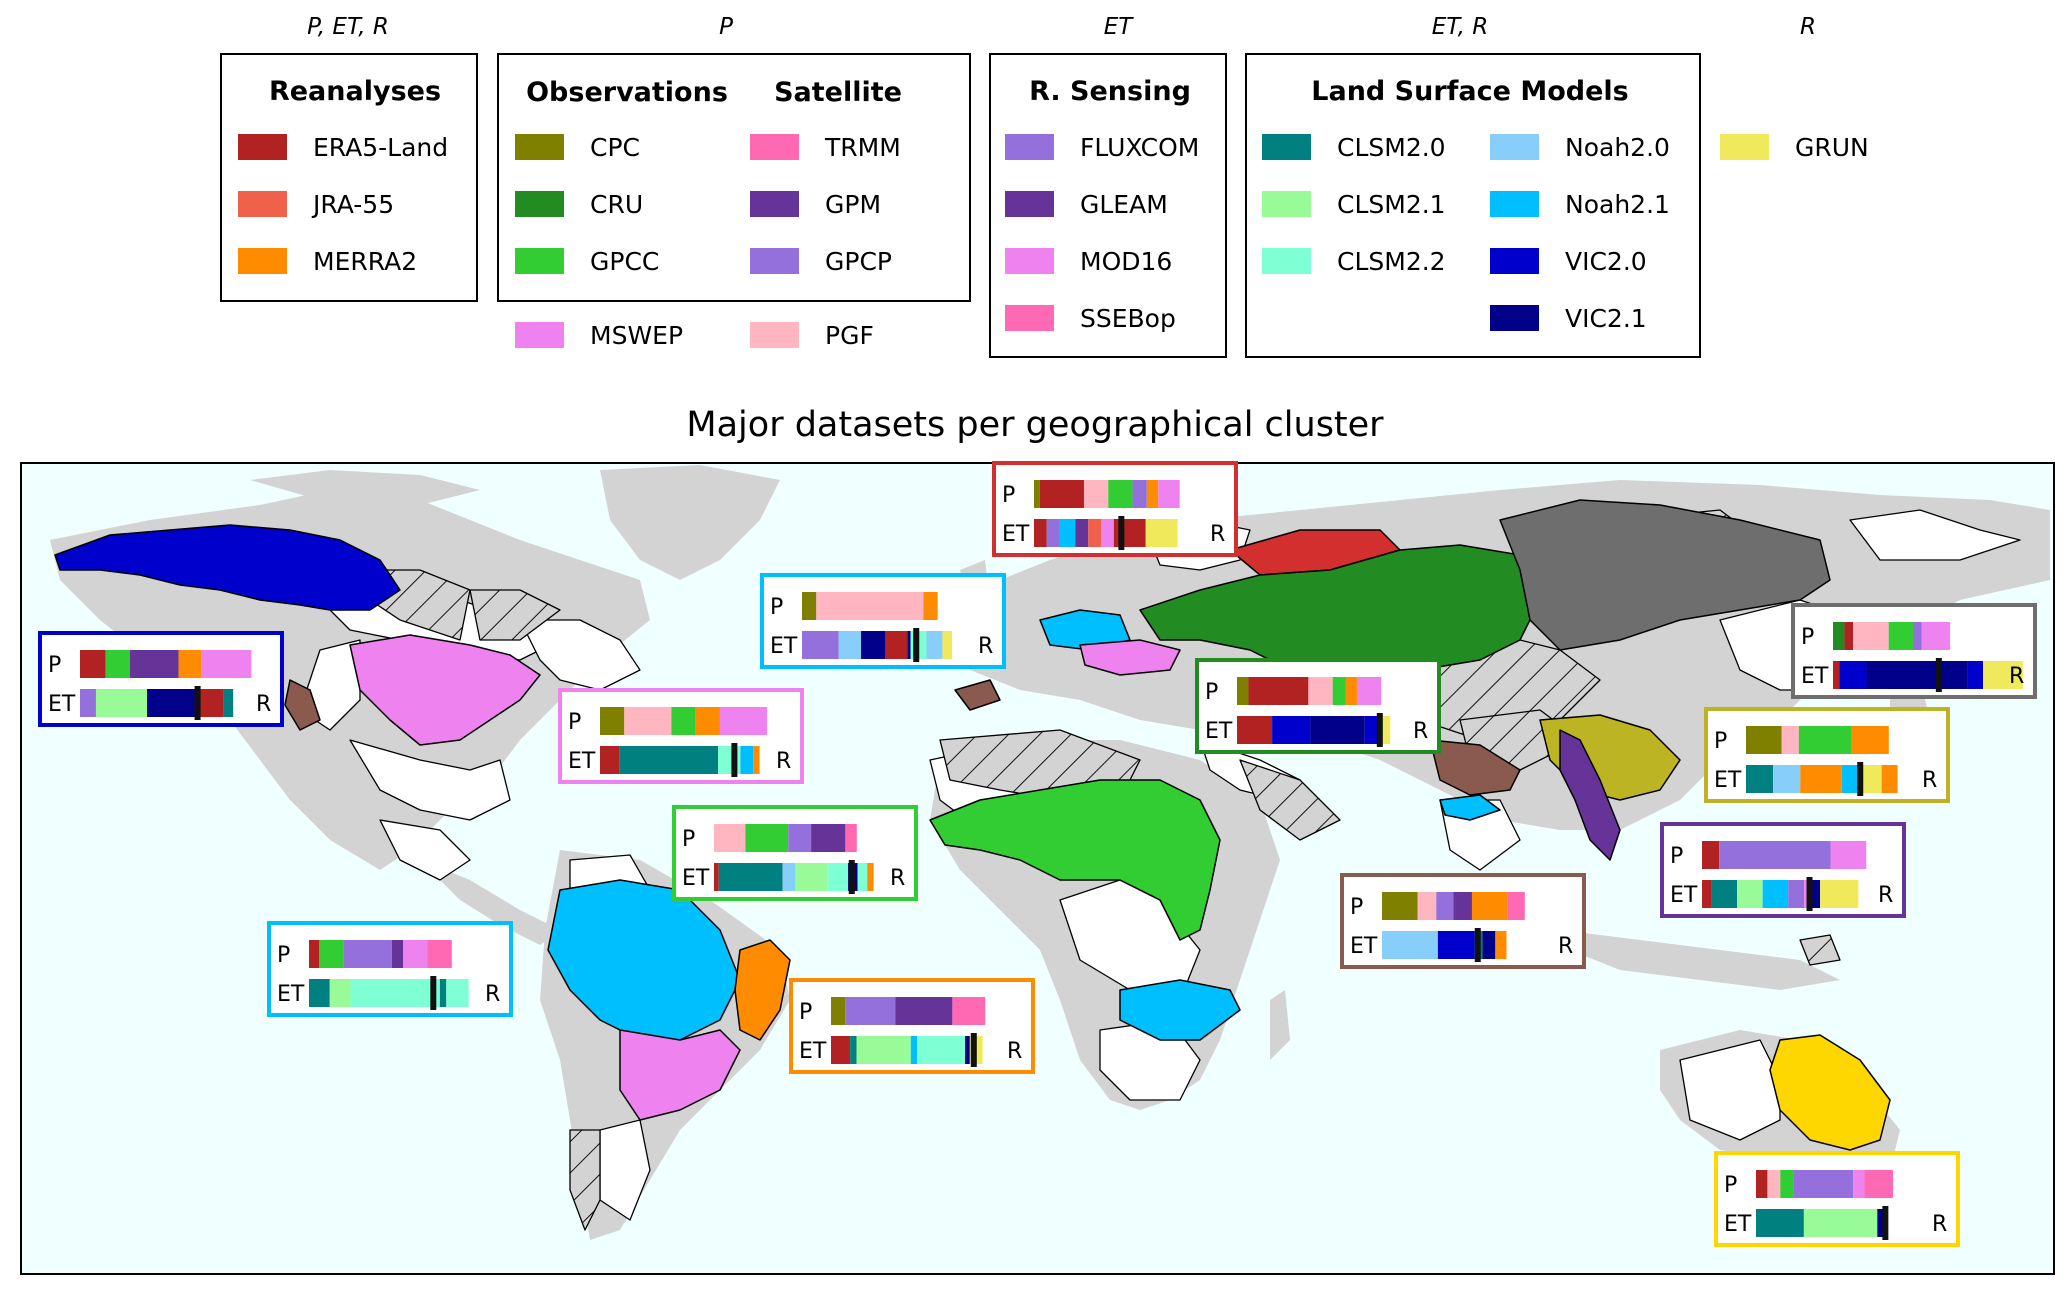  Describe the element at coordinates (1128, 318) in the screenshot. I see `legend-label-ssebop: SSEBop` at that location.